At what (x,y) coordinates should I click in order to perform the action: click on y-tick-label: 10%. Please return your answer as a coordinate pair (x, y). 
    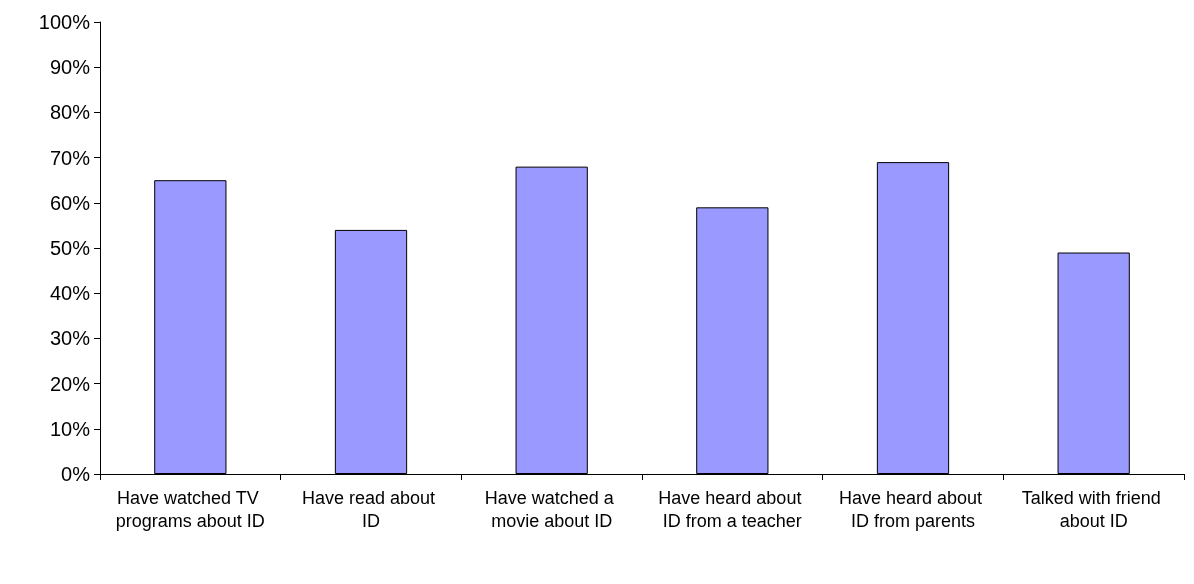
    Looking at the image, I should click on (70, 428).